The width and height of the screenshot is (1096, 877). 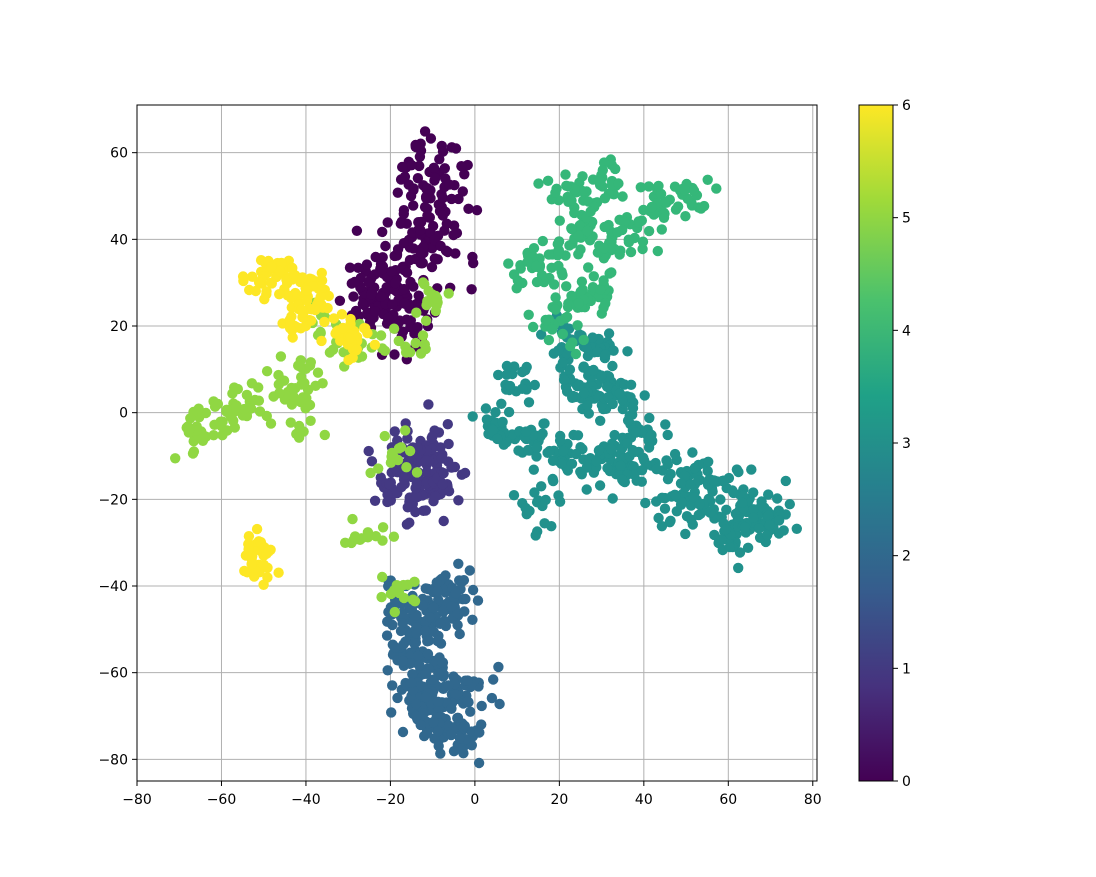 What do you see at coordinates (117, 457) in the screenshot?
I see `y-axis: −80 −60 −40 −20 0 20 40 60` at bounding box center [117, 457].